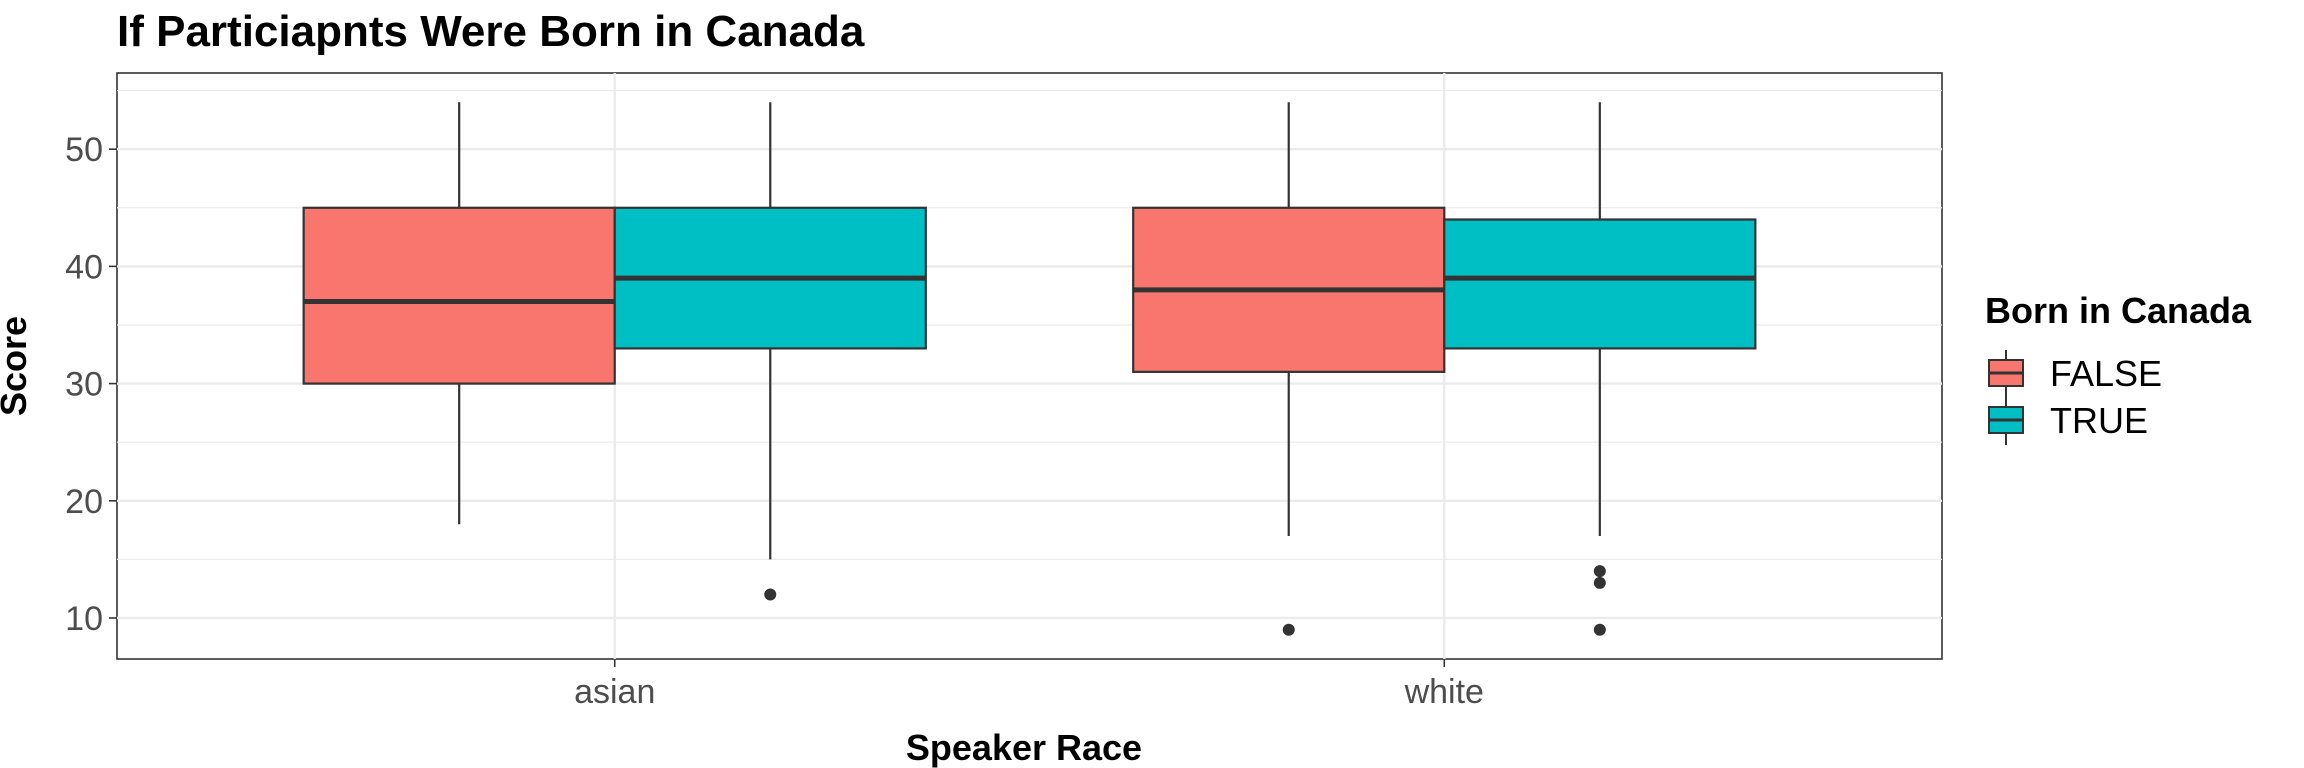 The width and height of the screenshot is (2304, 768). Describe the element at coordinates (84, 502) in the screenshot. I see `y-tick-label: 20` at that location.